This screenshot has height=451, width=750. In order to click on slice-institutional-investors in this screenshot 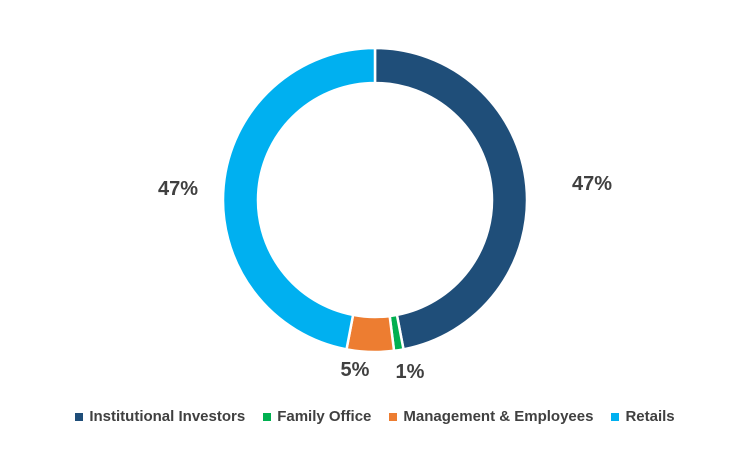, I will do `click(451, 198)`.